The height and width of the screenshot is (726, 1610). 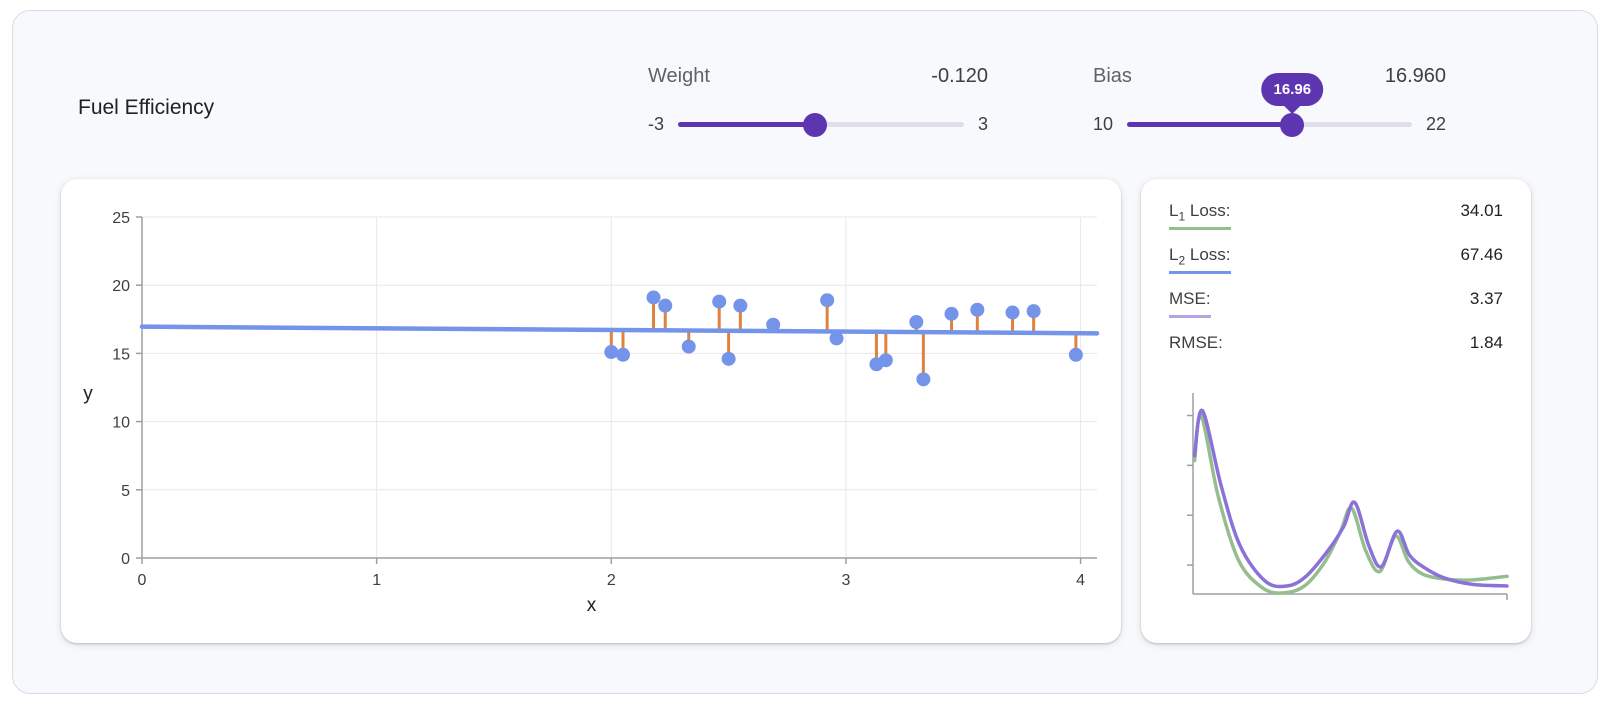 What do you see at coordinates (747, 124) in the screenshot?
I see `weight-slider-fill` at bounding box center [747, 124].